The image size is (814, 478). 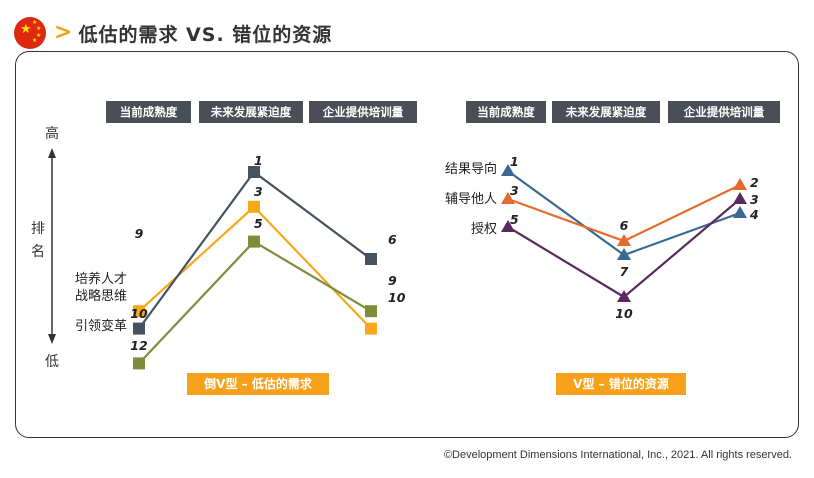 I want to click on series-name-label: 引领变革, so click(x=101, y=326).